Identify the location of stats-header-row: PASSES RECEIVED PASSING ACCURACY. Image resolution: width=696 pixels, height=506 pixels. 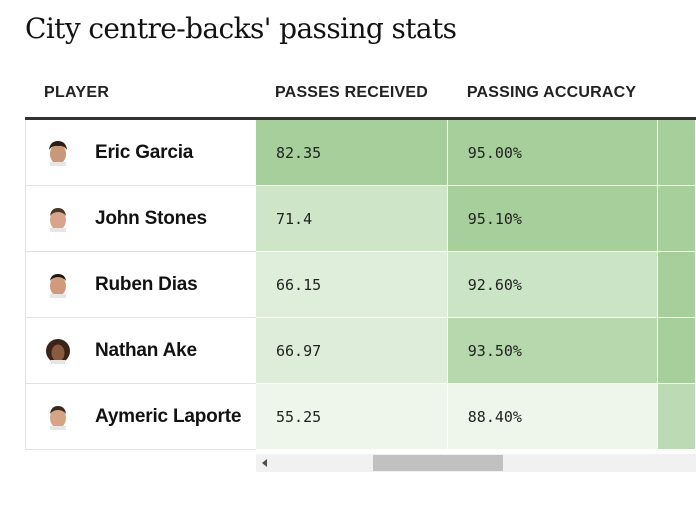
(476, 94).